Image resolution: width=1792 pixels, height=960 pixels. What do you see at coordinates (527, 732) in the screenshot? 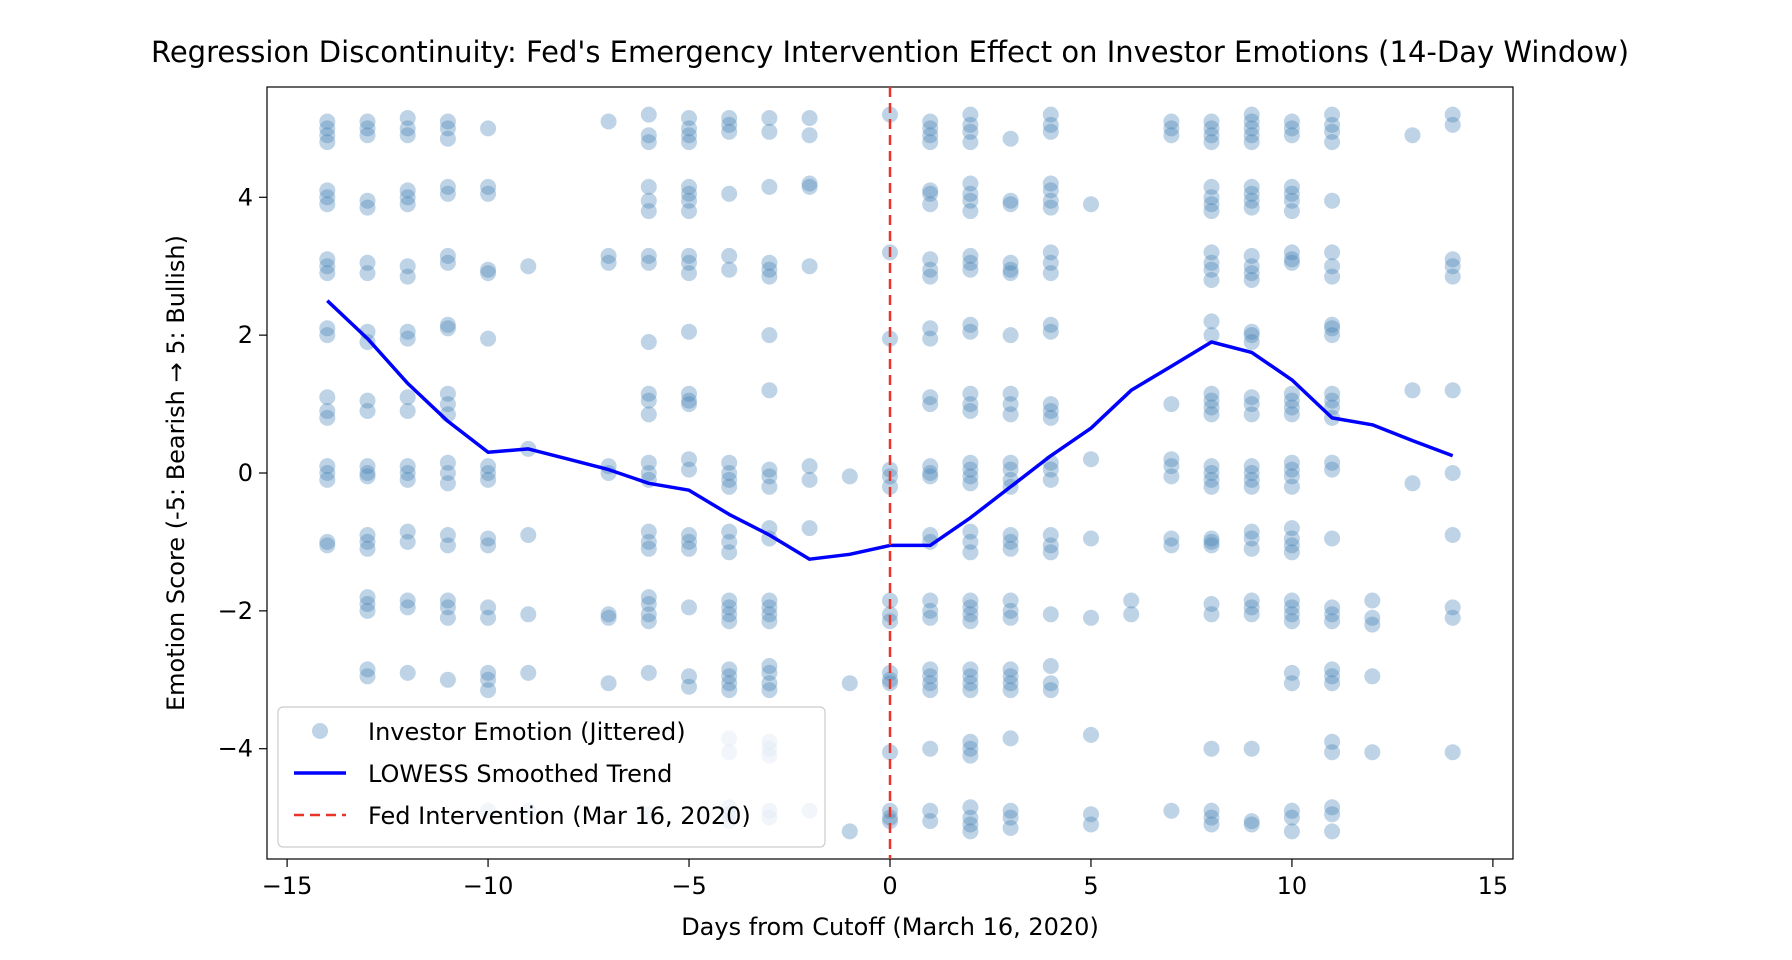
I see `legend-label-scatter: Investor Emotion (Jittered)` at bounding box center [527, 732].